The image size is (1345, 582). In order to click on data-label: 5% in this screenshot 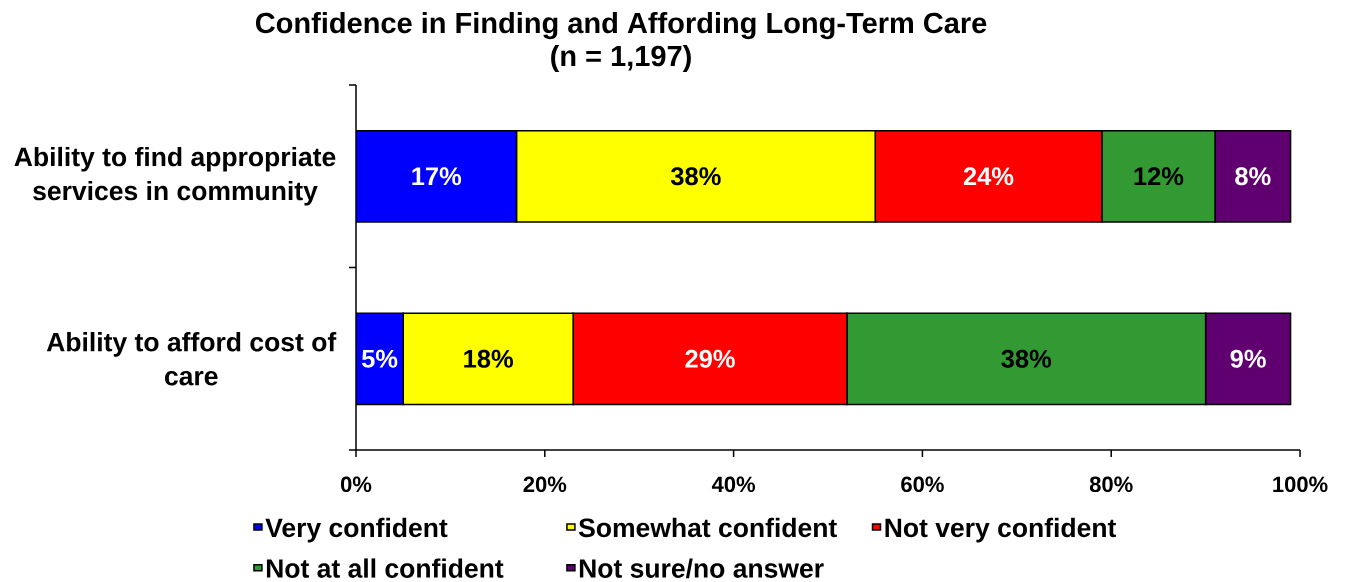, I will do `click(379, 358)`.